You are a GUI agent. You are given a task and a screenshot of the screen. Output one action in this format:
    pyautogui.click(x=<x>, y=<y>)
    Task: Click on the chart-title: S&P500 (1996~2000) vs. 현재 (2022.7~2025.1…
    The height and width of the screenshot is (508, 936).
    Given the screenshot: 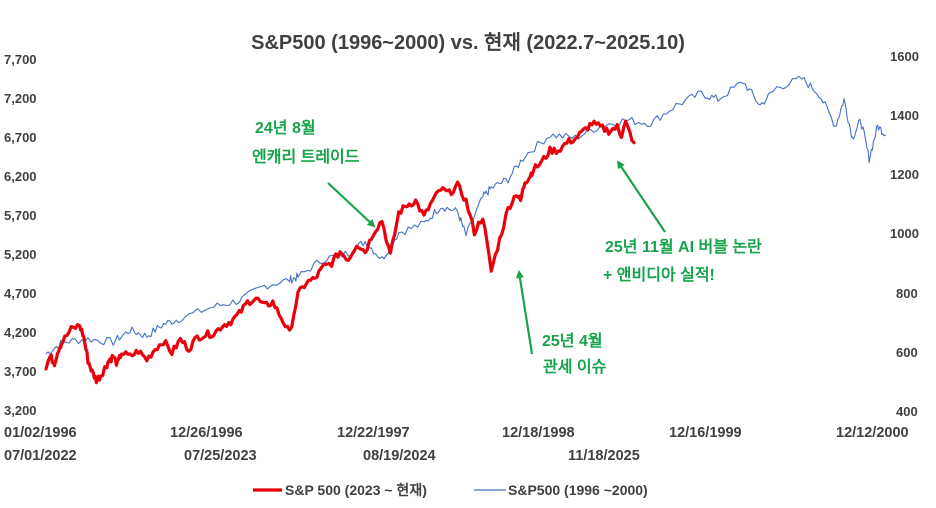 What is the action you would take?
    pyautogui.click(x=468, y=42)
    